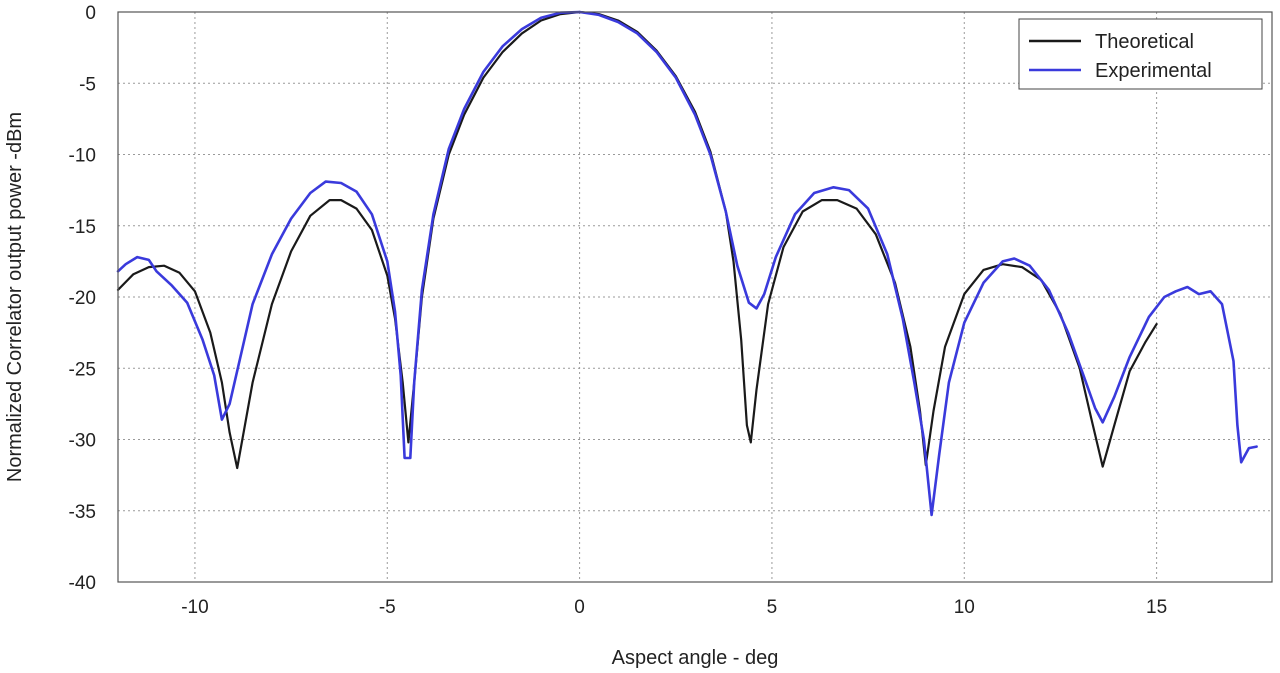 The height and width of the screenshot is (673, 1280). I want to click on legend-box, so click(1140, 54).